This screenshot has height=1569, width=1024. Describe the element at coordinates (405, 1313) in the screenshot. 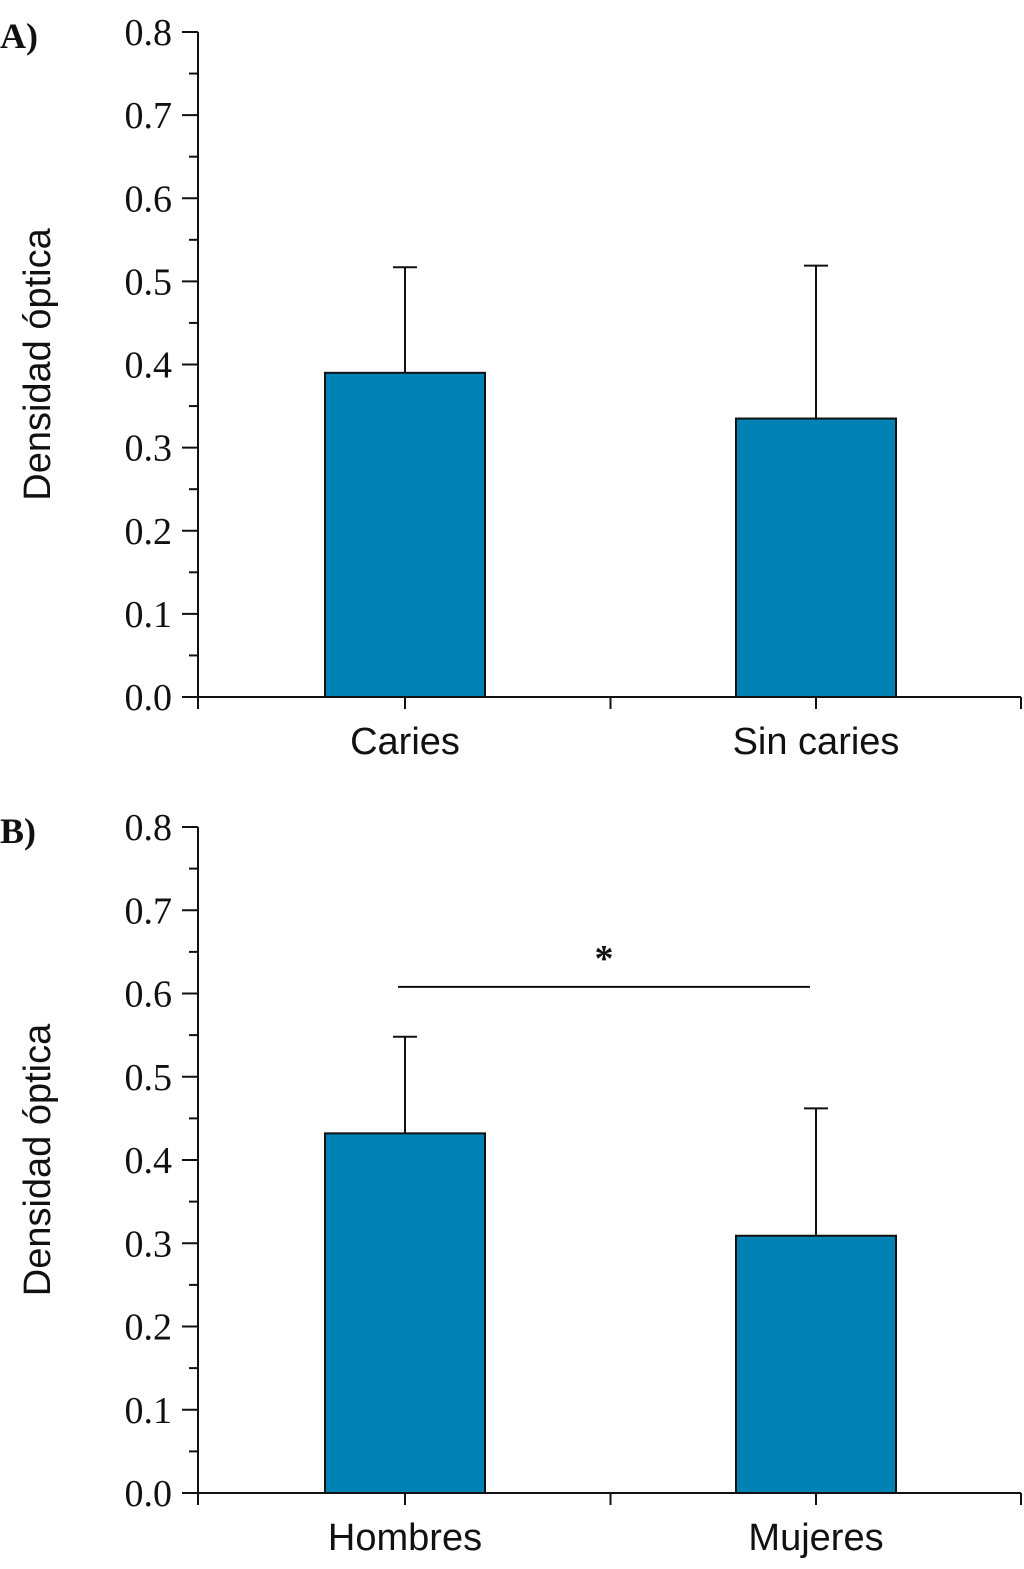

I see `bar-hombres` at that location.